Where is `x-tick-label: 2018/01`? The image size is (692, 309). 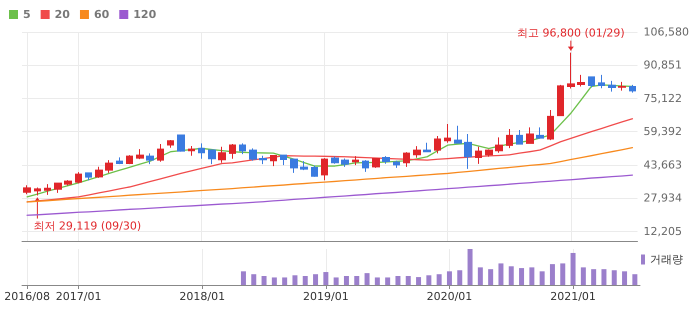
x-tick-label: 2018/01 is located at coordinates (202, 296).